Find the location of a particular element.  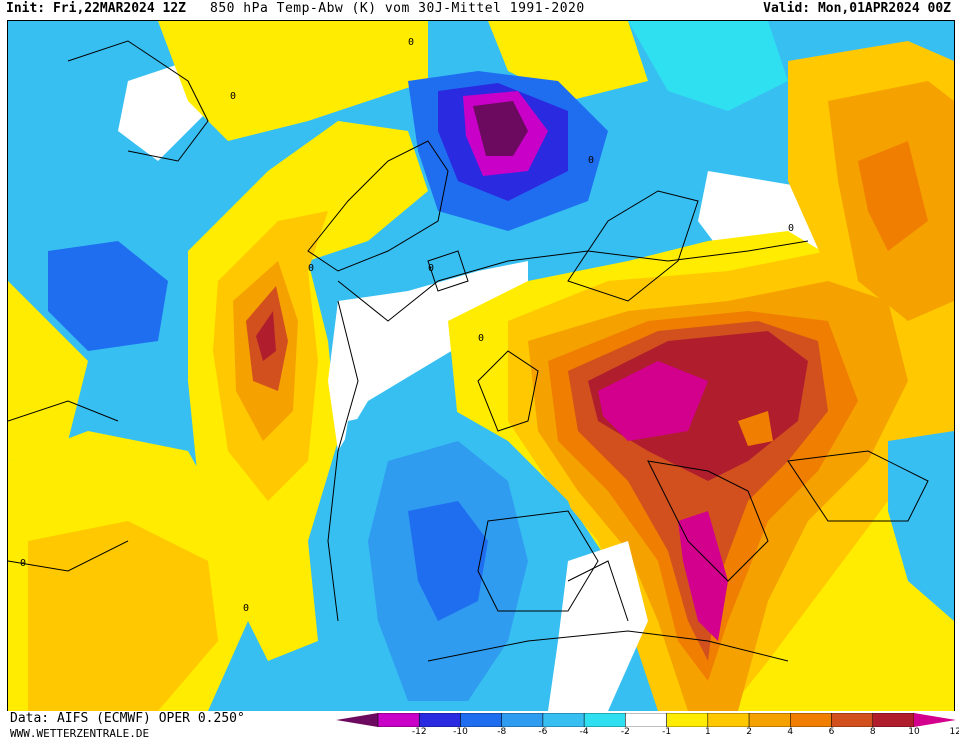

valid-time: Valid: Mon,01APR2024 00Z is located at coordinates (857, 8).